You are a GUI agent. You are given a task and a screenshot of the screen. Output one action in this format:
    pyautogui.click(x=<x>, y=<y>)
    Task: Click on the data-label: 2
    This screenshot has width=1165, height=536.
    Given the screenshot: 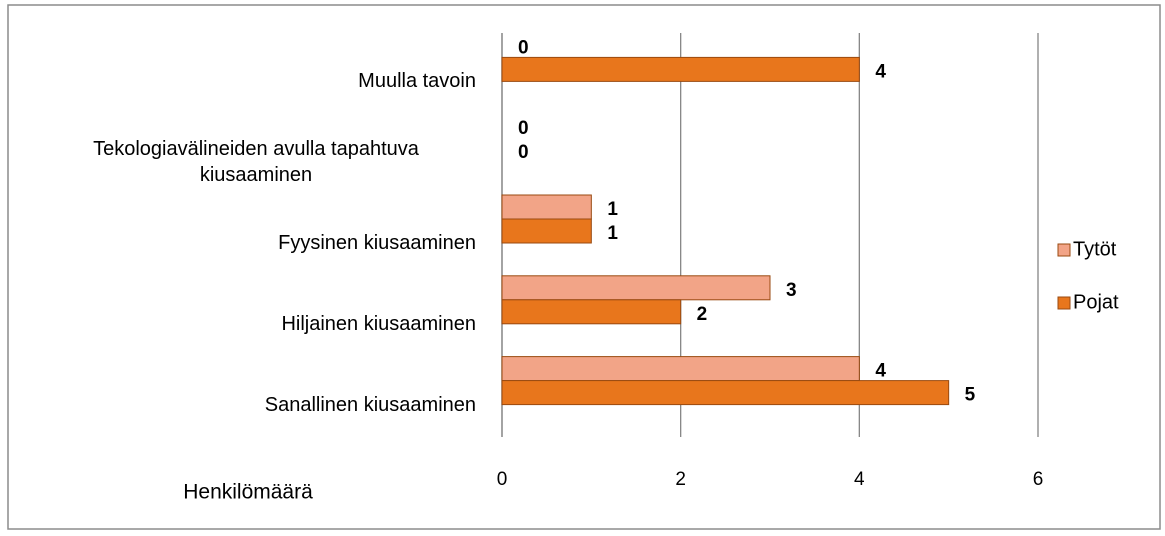 What is the action you would take?
    pyautogui.click(x=702, y=314)
    